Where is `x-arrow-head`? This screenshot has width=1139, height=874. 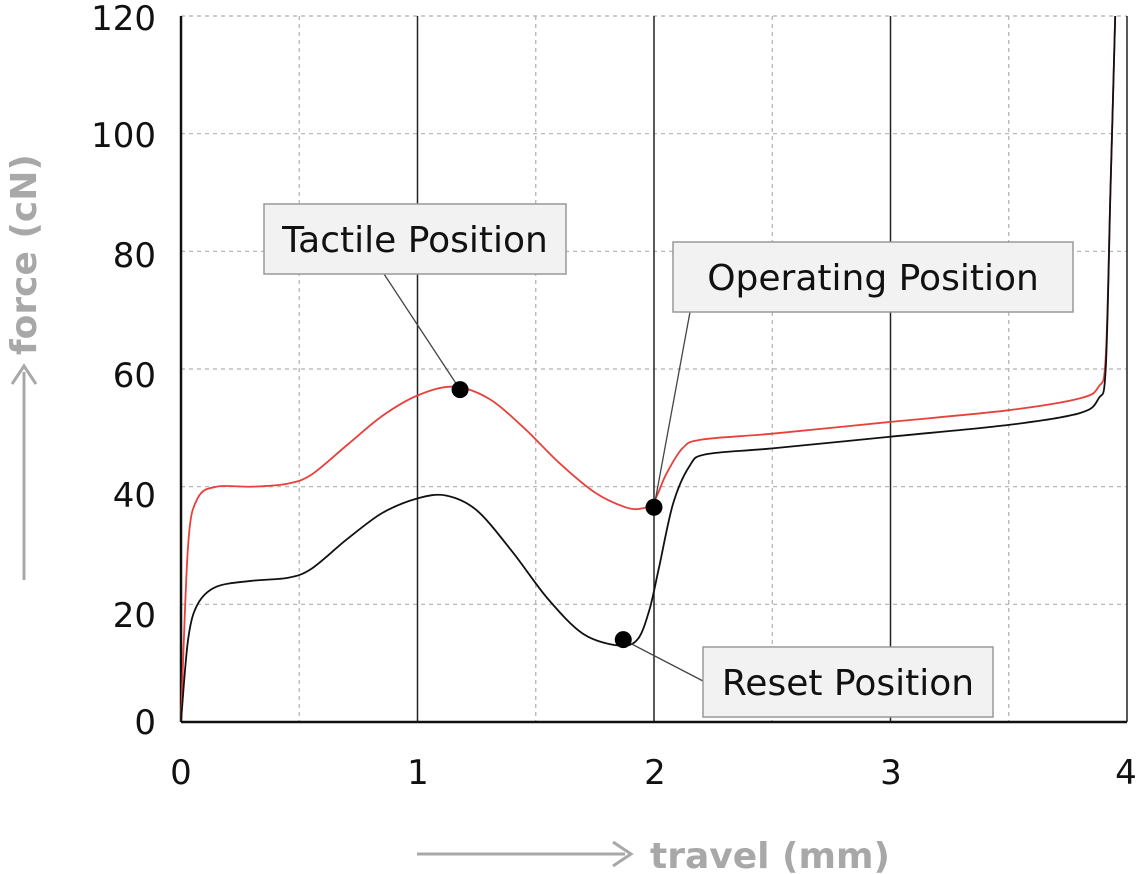
x-arrow-head is located at coordinates (623, 854).